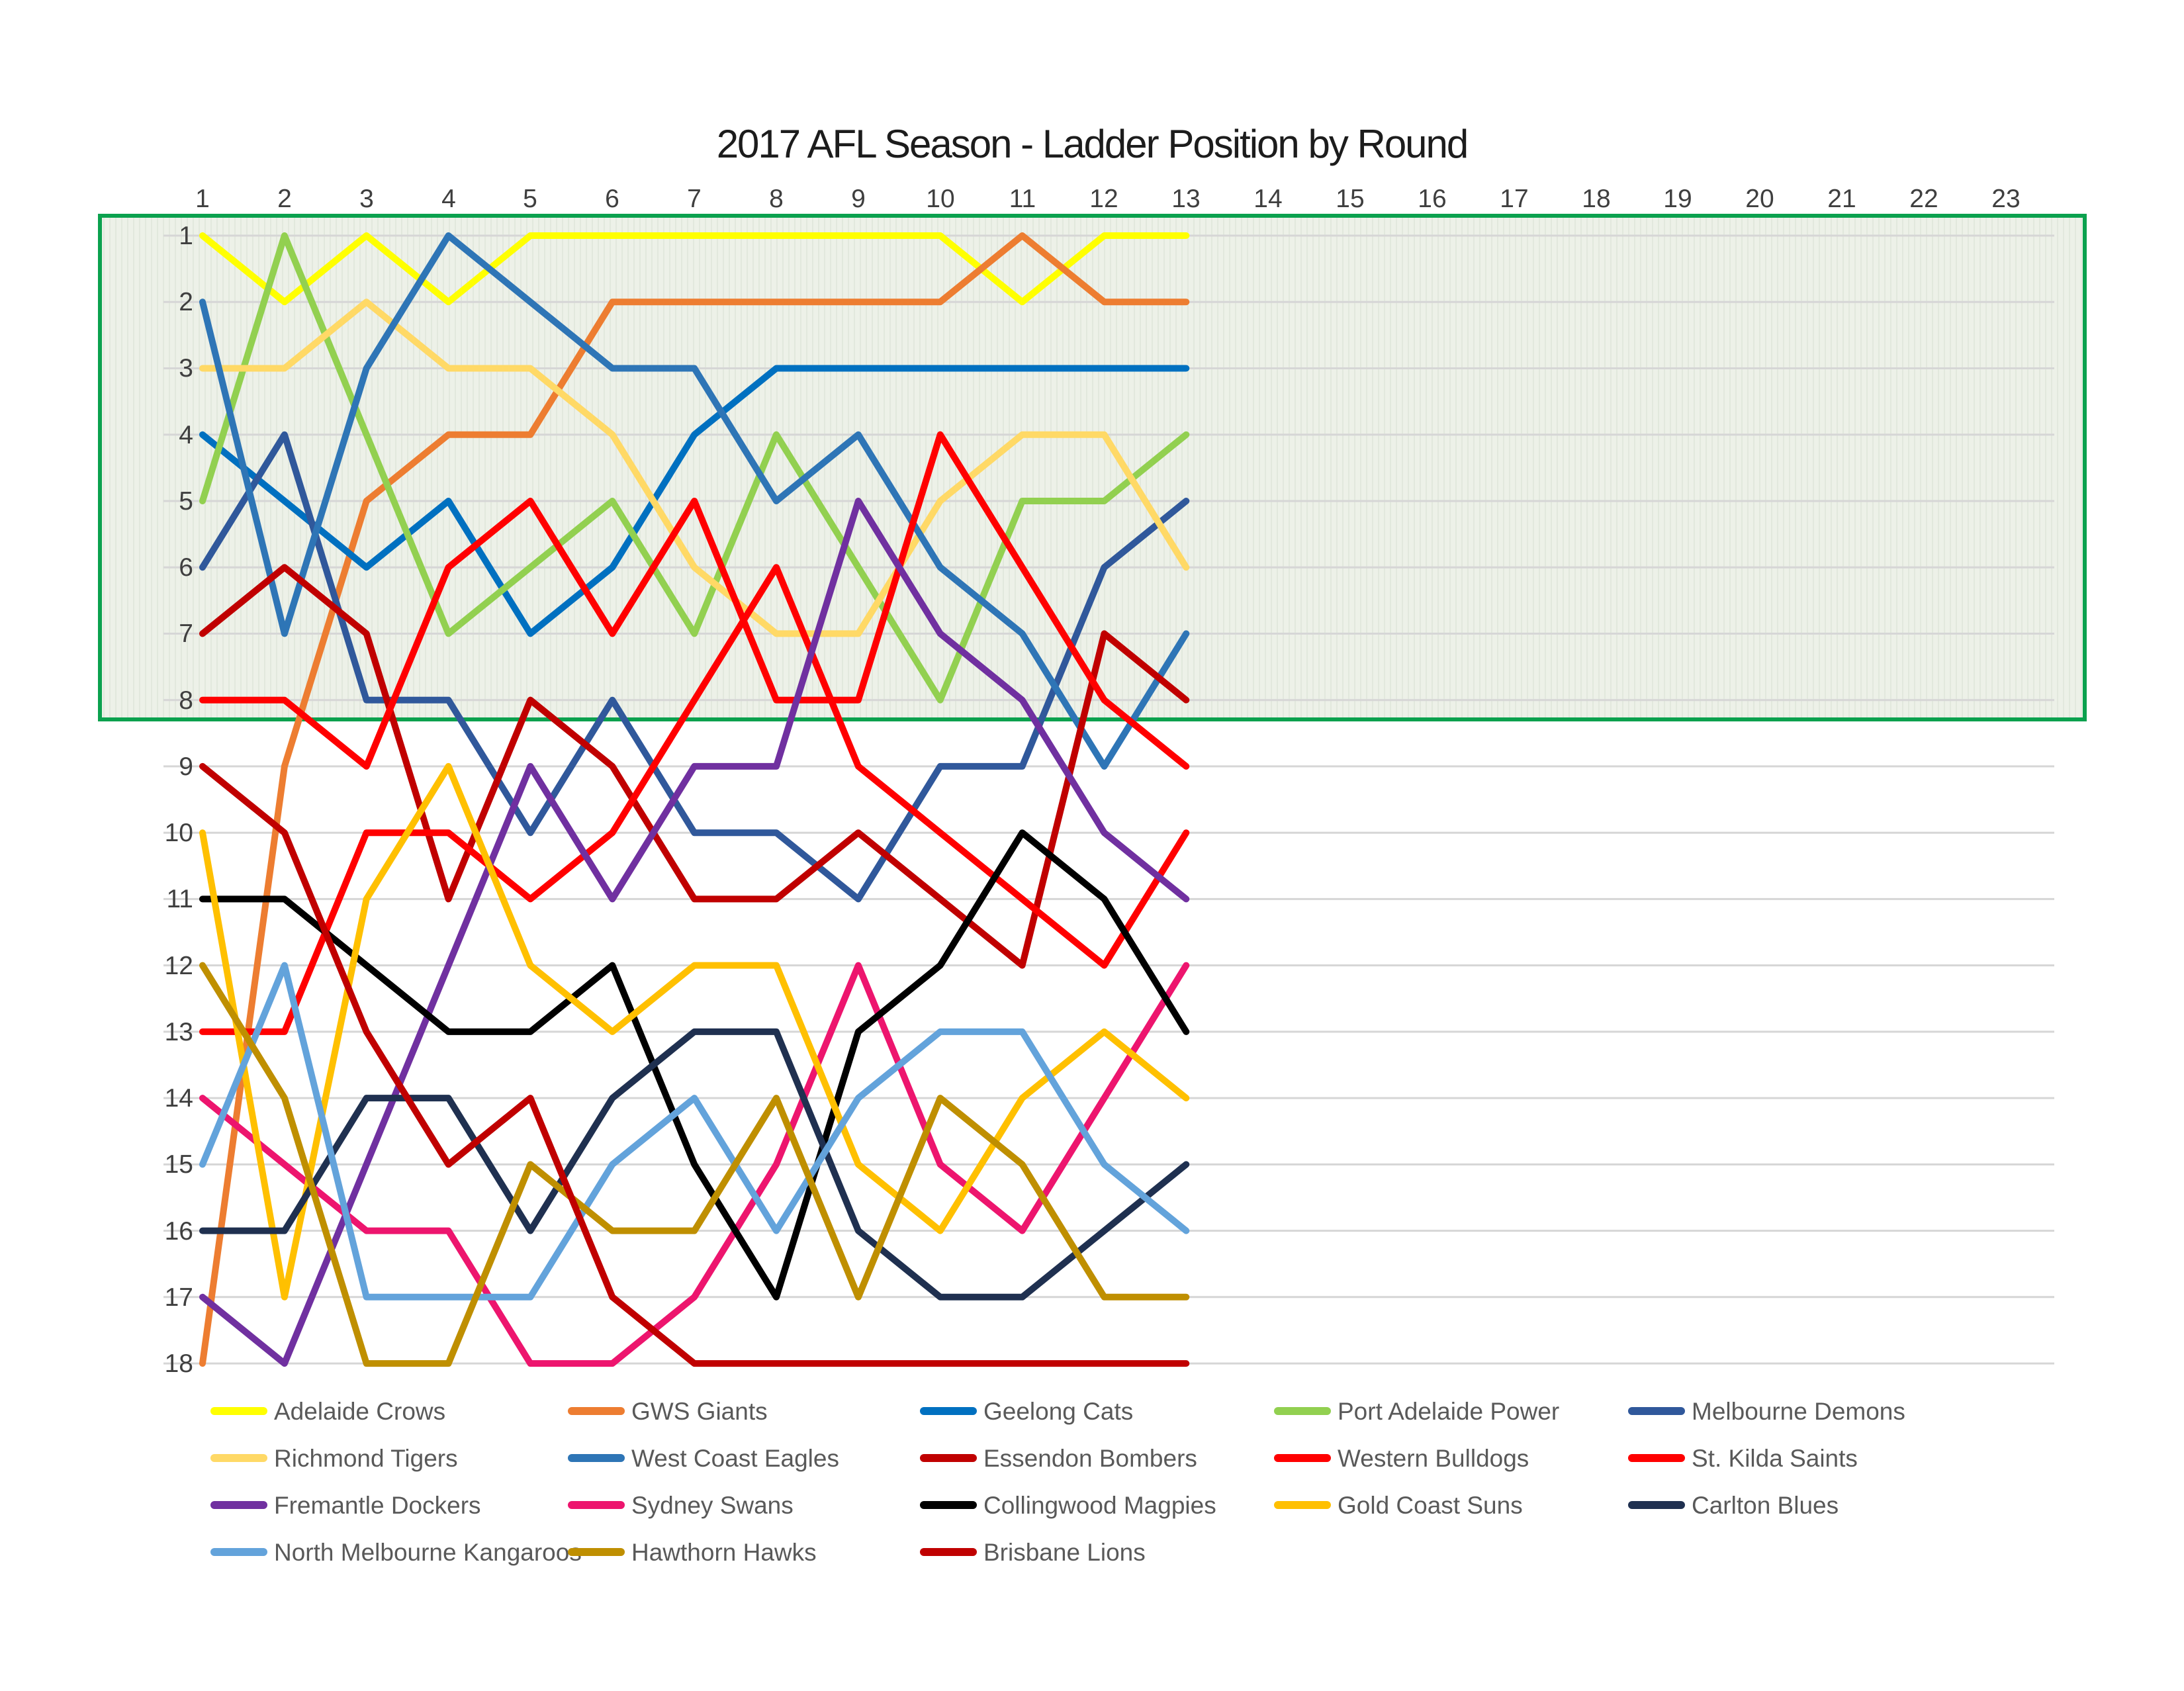 The image size is (2184, 1691). I want to click on svg-text: Richmond Tigers, so click(366, 1458).